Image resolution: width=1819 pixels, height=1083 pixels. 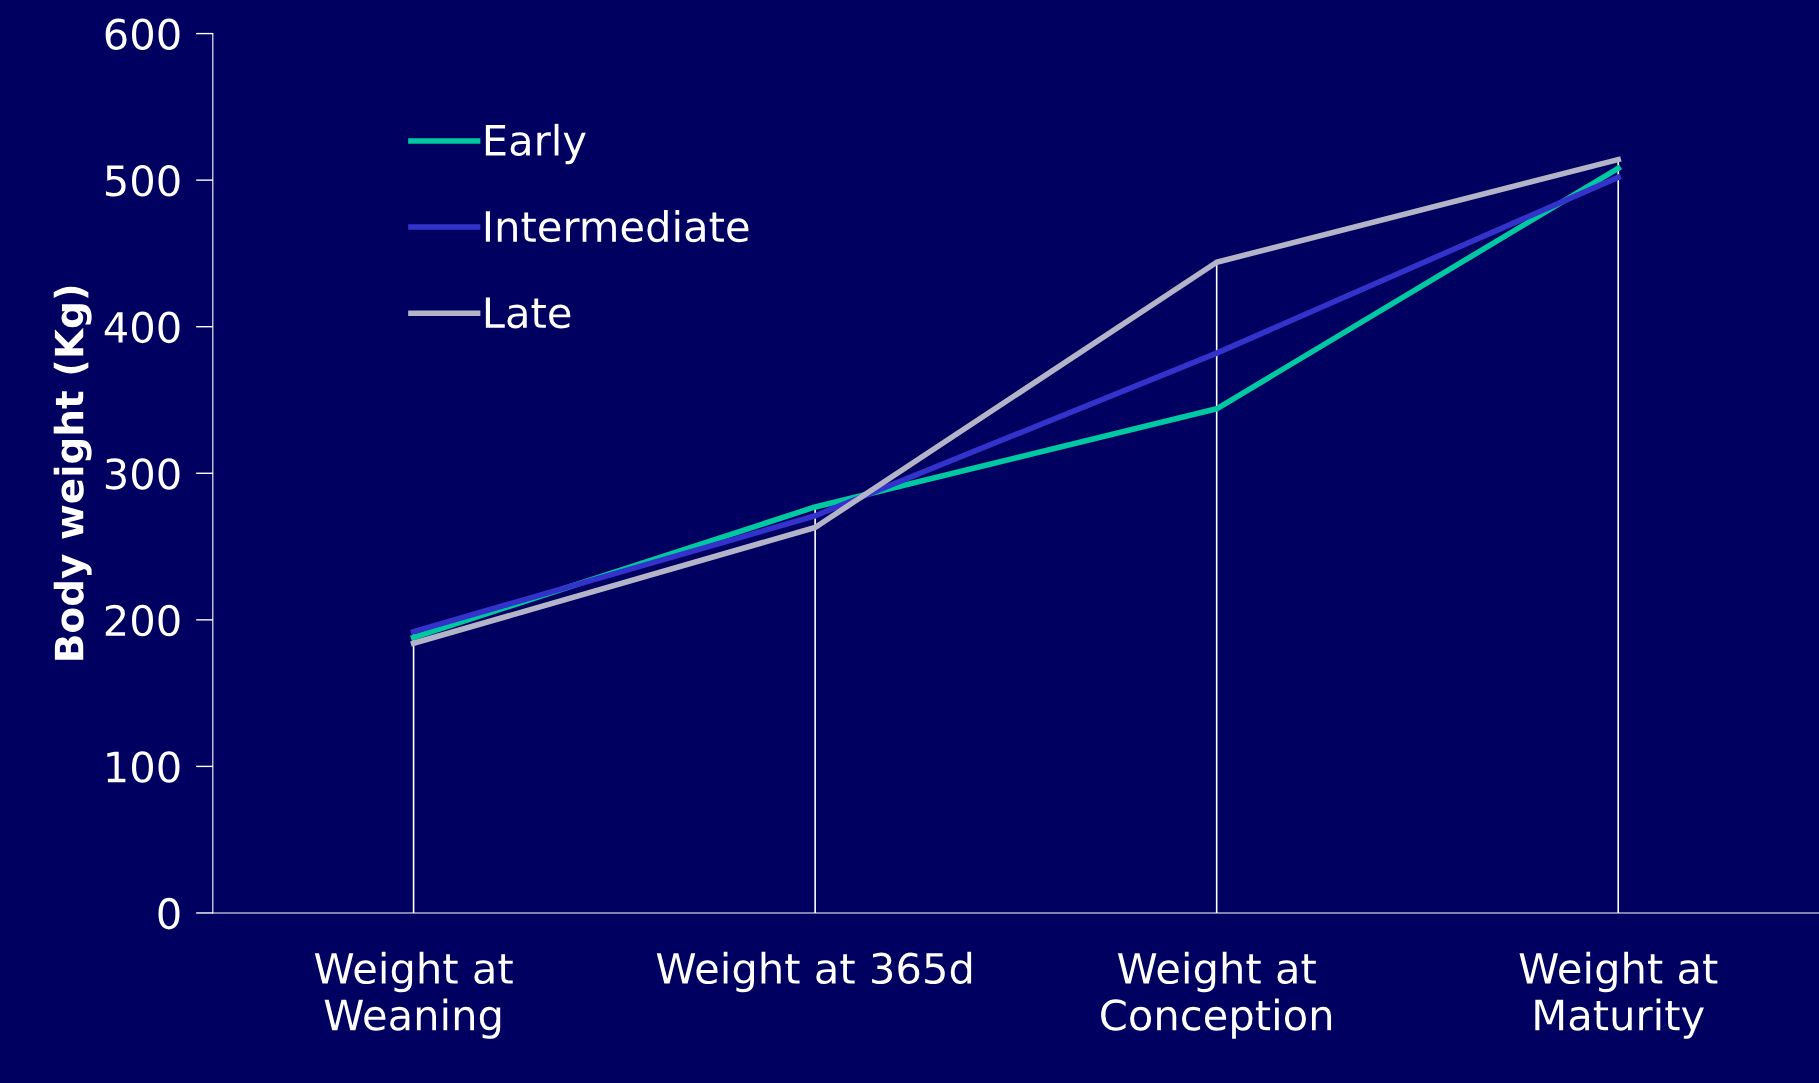 What do you see at coordinates (142, 474) in the screenshot?
I see `y-tick-label: 300` at bounding box center [142, 474].